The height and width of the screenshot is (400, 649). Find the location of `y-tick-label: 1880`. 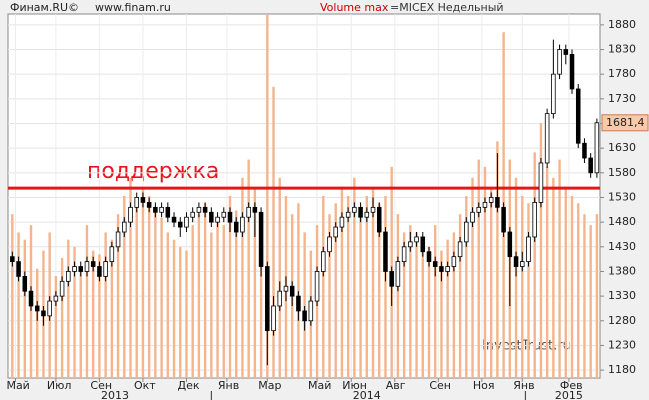

y-tick-label: 1880 is located at coordinates (622, 24).